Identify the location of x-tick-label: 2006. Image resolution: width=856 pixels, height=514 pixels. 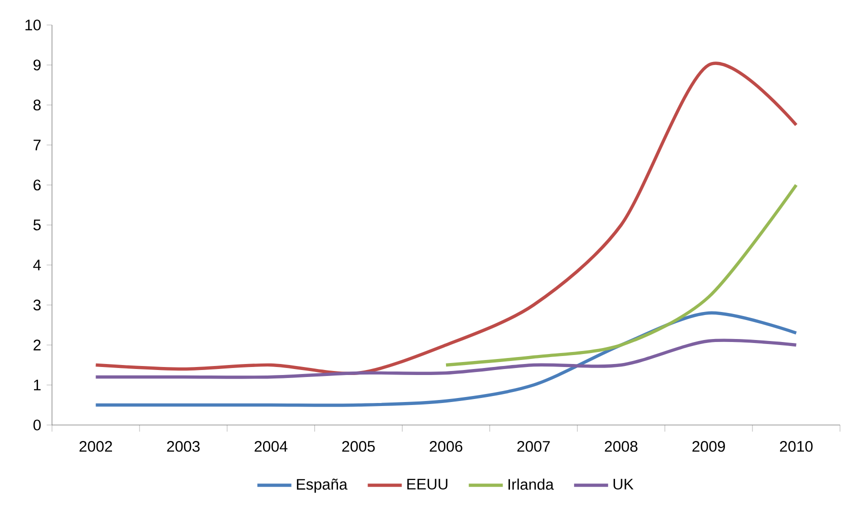
(446, 446).